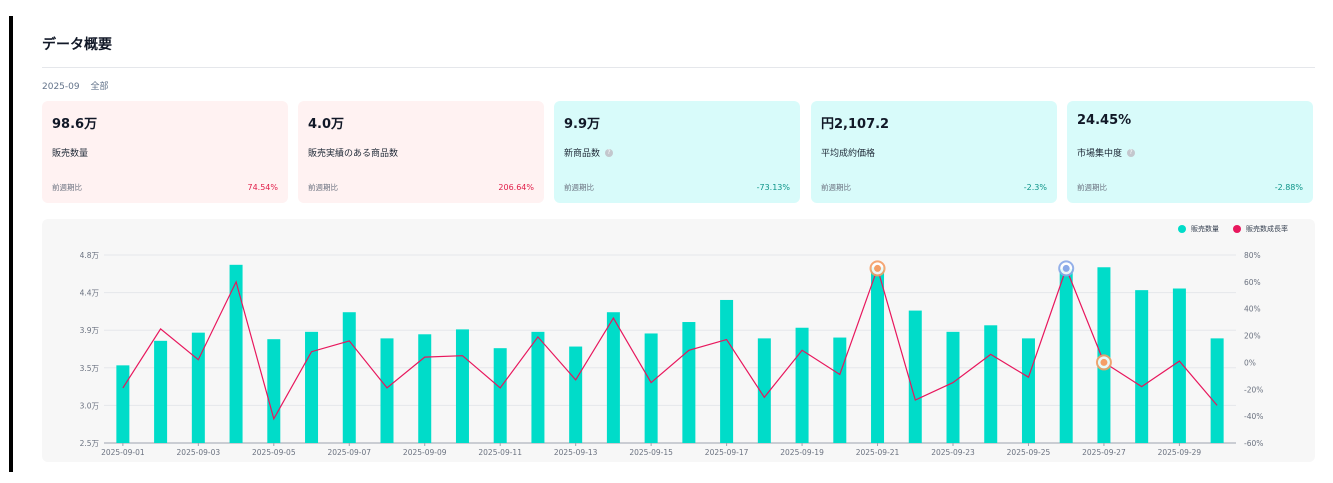  What do you see at coordinates (425, 452) in the screenshot?
I see `x-tick-label: 2025-09-09` at bounding box center [425, 452].